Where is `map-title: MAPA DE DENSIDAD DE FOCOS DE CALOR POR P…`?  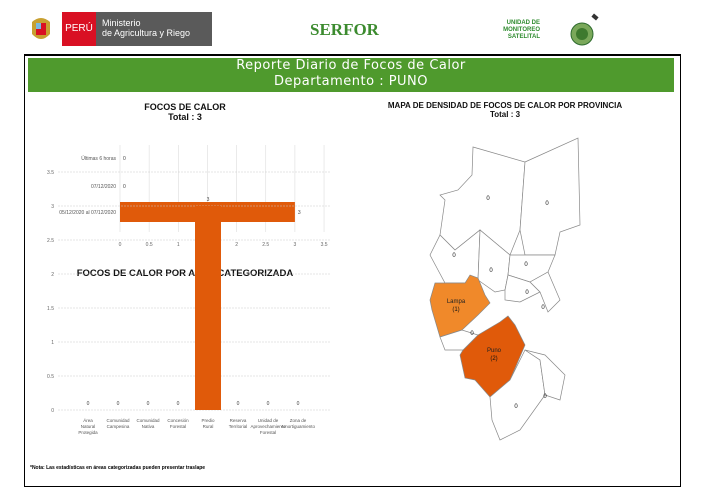 map-title: MAPA DE DENSIDAD DE FOCOS DE CALOR POR P… is located at coordinates (505, 110).